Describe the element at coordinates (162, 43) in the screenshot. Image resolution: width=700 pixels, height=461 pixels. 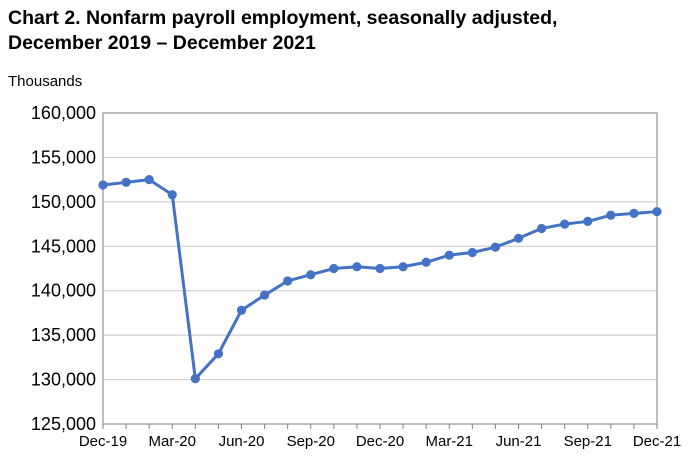
I see `chart-title-line-2: December 2019 – December 2021` at that location.